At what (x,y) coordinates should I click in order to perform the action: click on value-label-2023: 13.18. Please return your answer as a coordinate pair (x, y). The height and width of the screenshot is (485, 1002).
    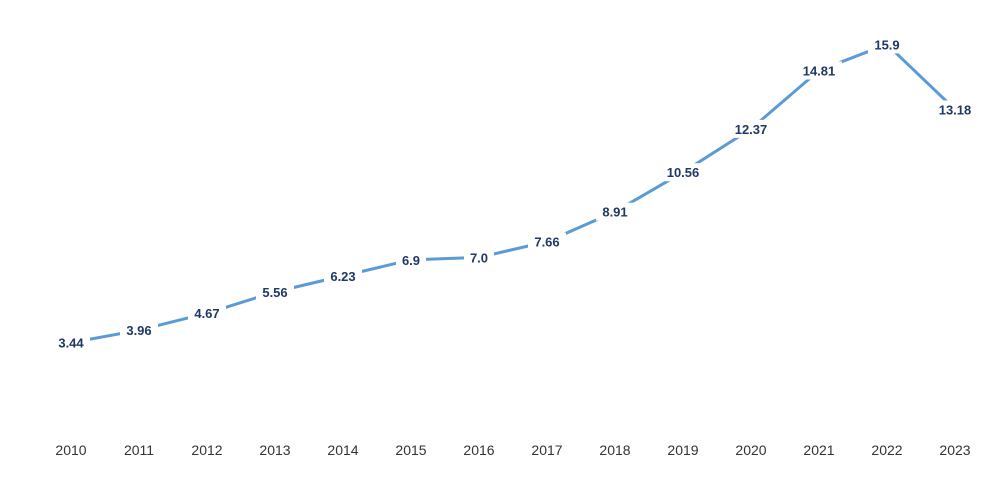
    Looking at the image, I should click on (955, 109).